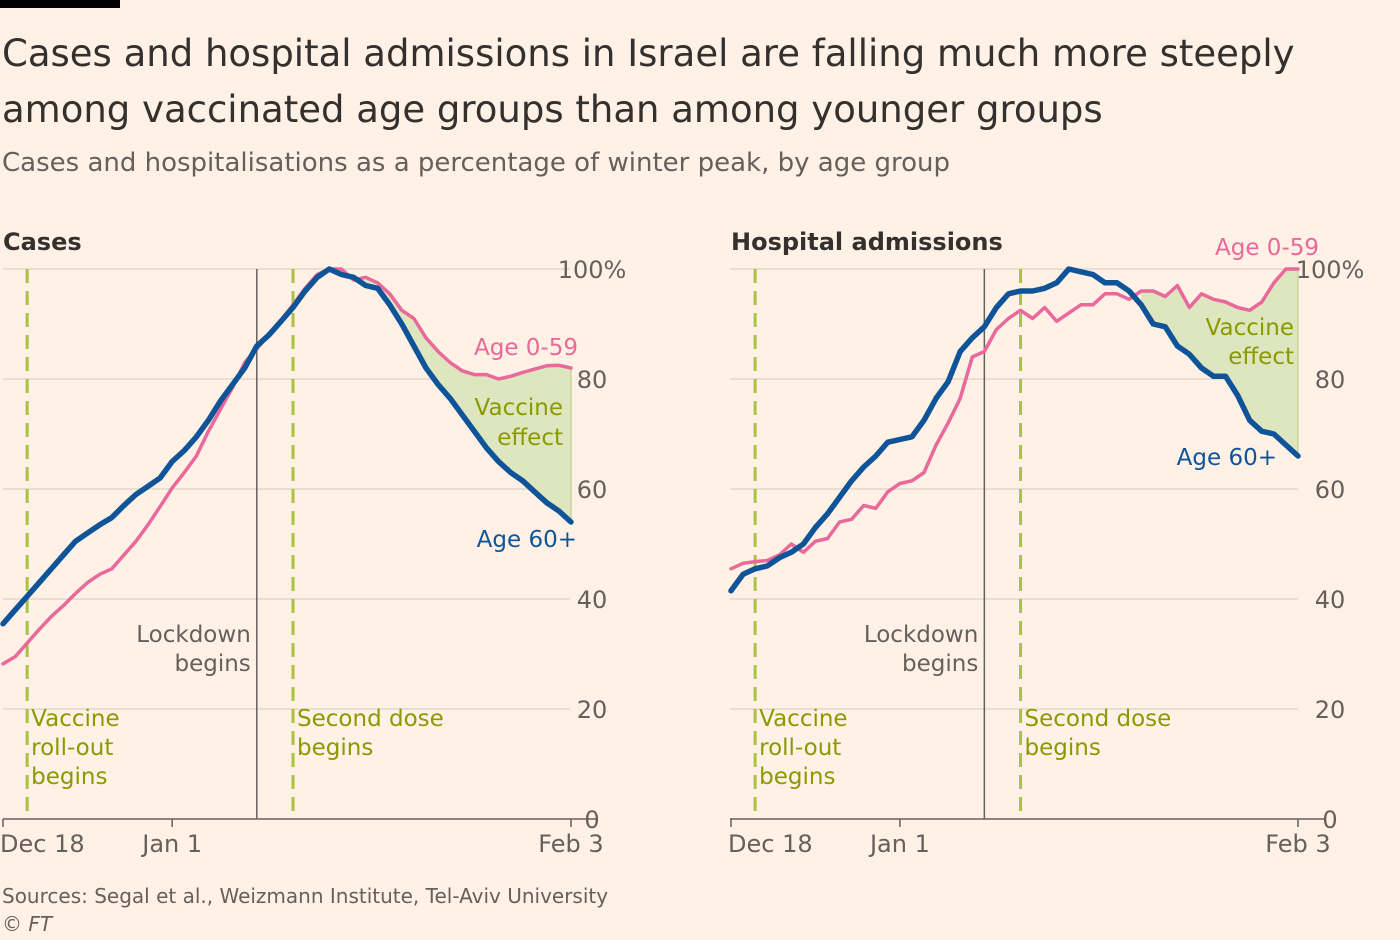 The height and width of the screenshot is (940, 1400). What do you see at coordinates (193, 635) in the screenshot?
I see `panel1-lockdown-label-0: Lockdown` at bounding box center [193, 635].